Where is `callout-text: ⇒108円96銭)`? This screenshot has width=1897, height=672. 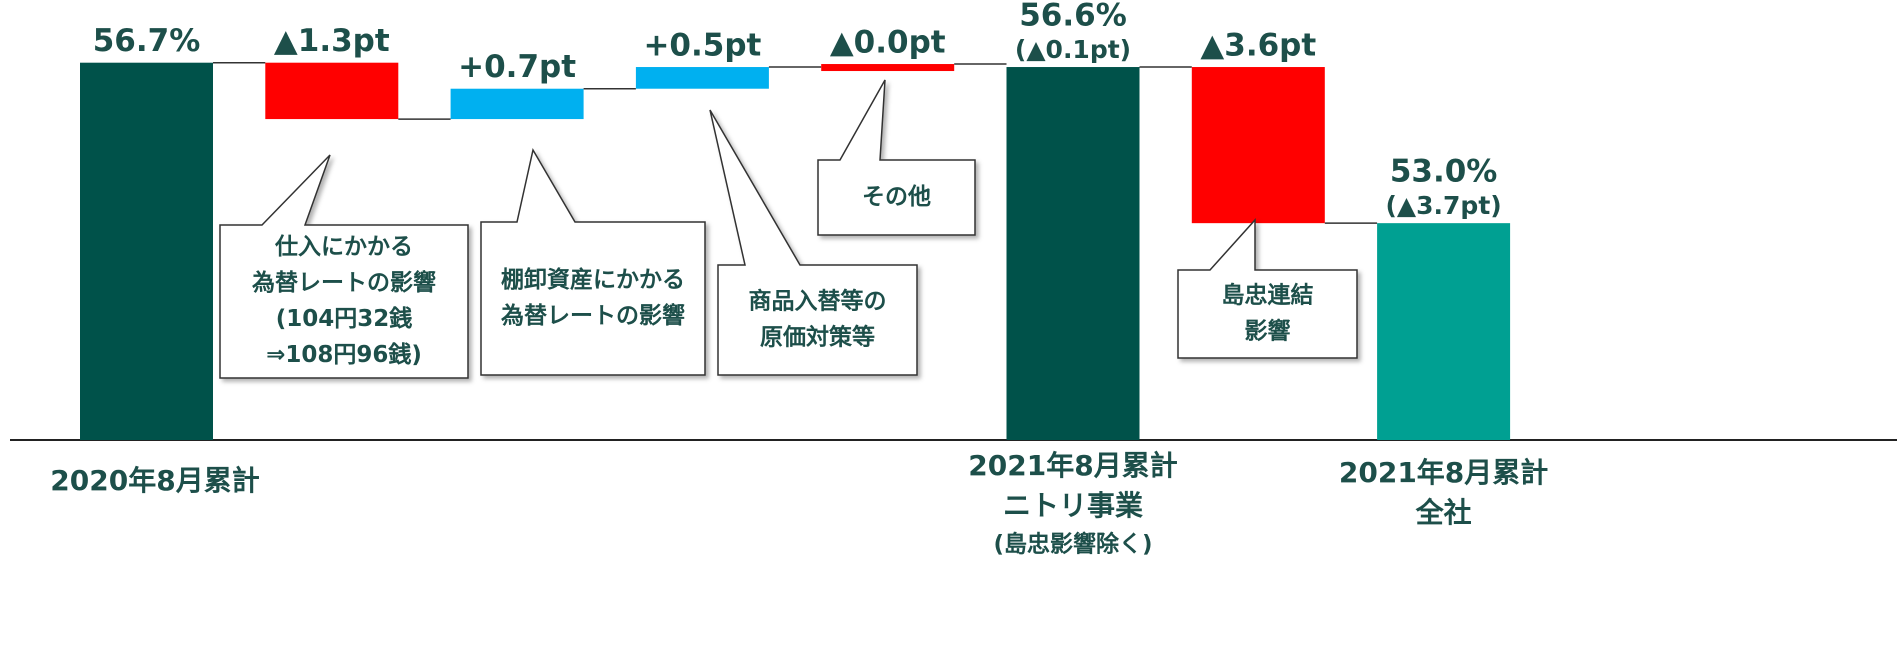 callout-text: ⇒108円96銭) is located at coordinates (344, 354).